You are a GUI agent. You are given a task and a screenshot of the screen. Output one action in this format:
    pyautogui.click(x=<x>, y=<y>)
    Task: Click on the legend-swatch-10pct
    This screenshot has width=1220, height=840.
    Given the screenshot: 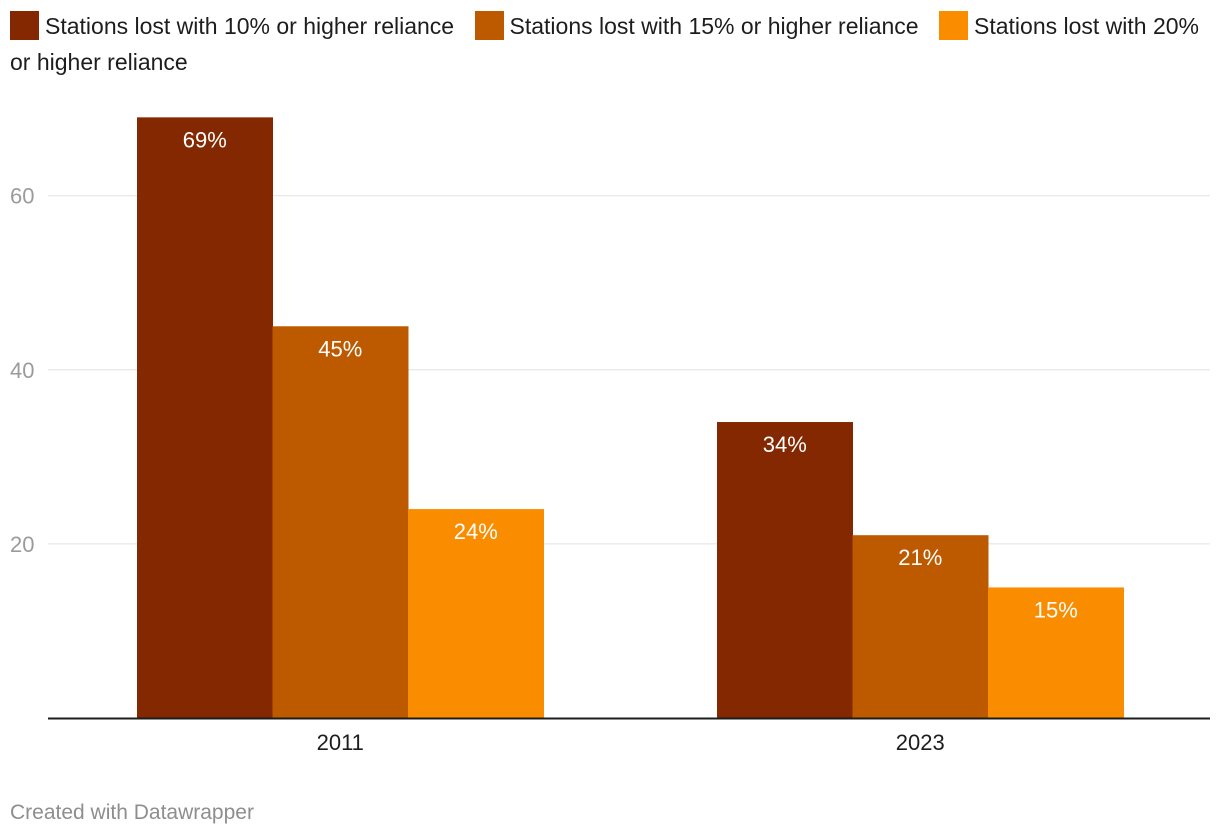 What is the action you would take?
    pyautogui.click(x=24, y=25)
    